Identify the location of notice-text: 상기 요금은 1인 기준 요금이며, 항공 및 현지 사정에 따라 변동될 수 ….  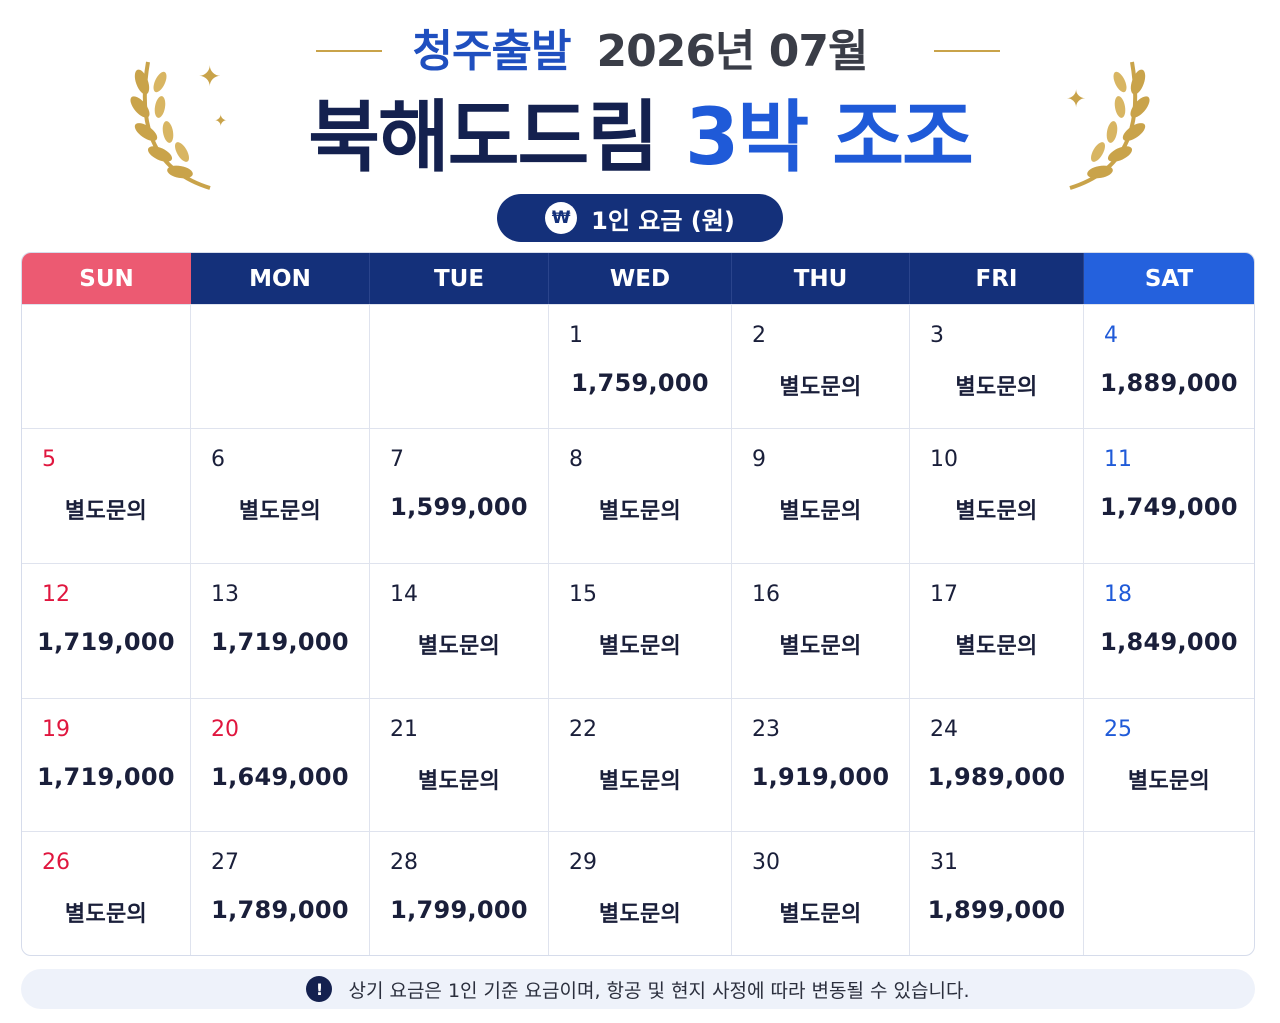
(659, 990).